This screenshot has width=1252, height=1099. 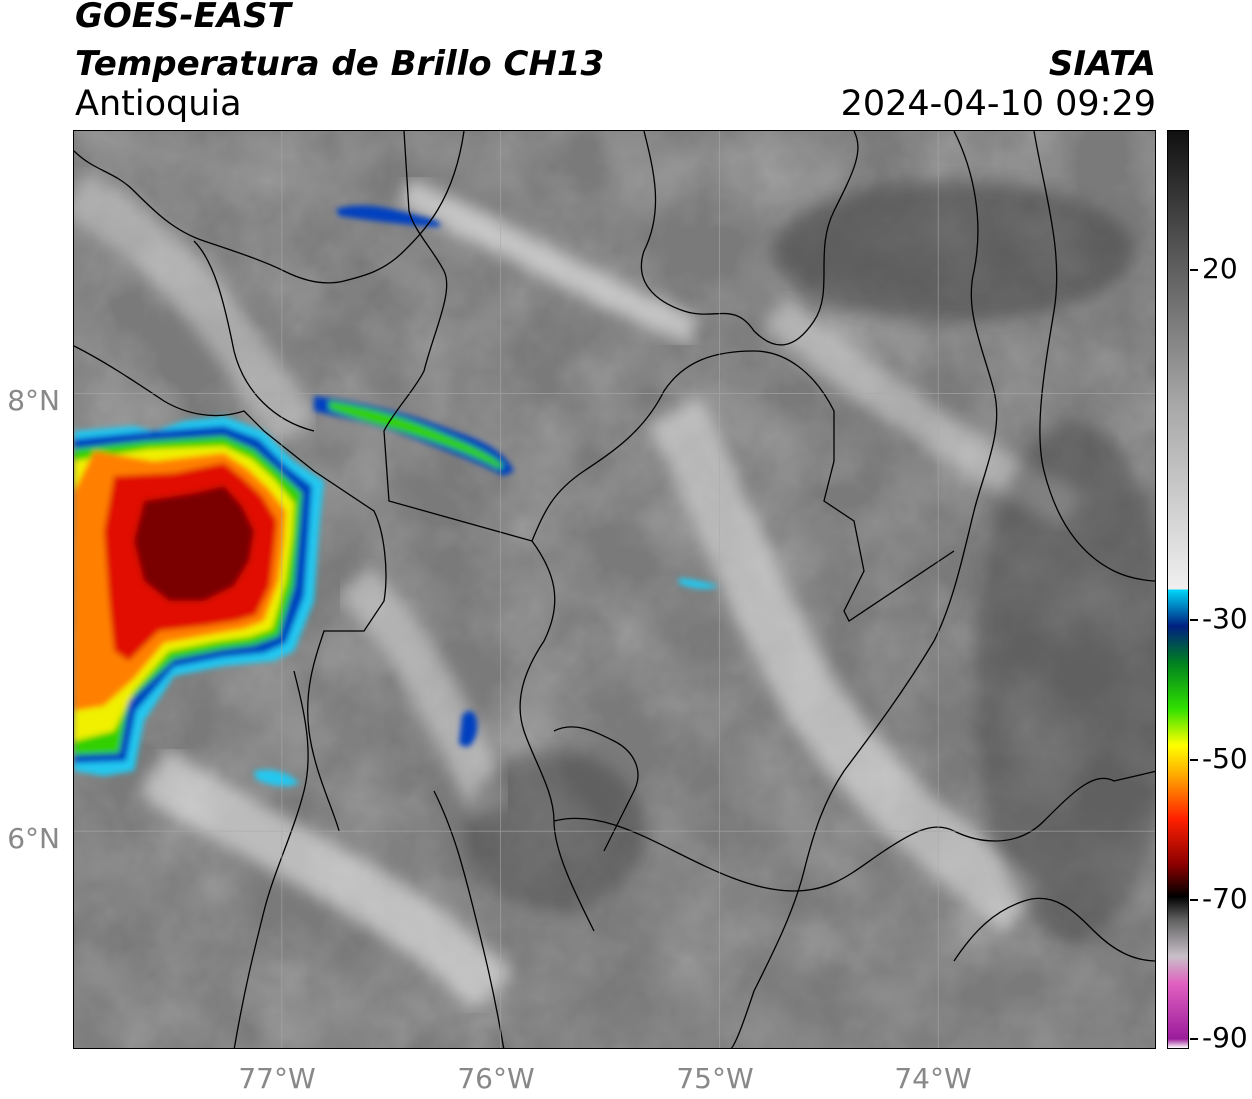 I want to click on coastline-uraba, so click(x=230, y=588).